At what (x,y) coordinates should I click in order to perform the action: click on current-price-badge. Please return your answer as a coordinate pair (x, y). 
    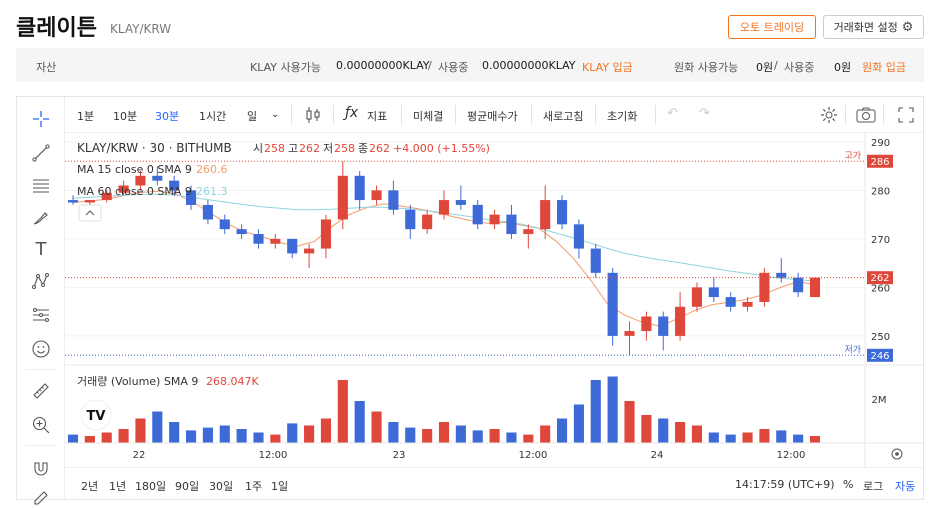
    Looking at the image, I should click on (880, 278).